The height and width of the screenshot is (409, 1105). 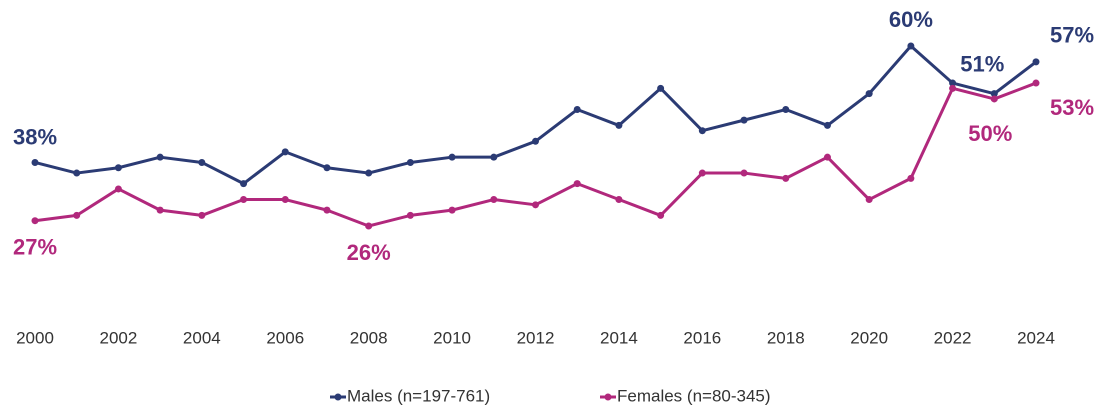 What do you see at coordinates (786, 337) in the screenshot?
I see `x-tick-label: 2018` at bounding box center [786, 337].